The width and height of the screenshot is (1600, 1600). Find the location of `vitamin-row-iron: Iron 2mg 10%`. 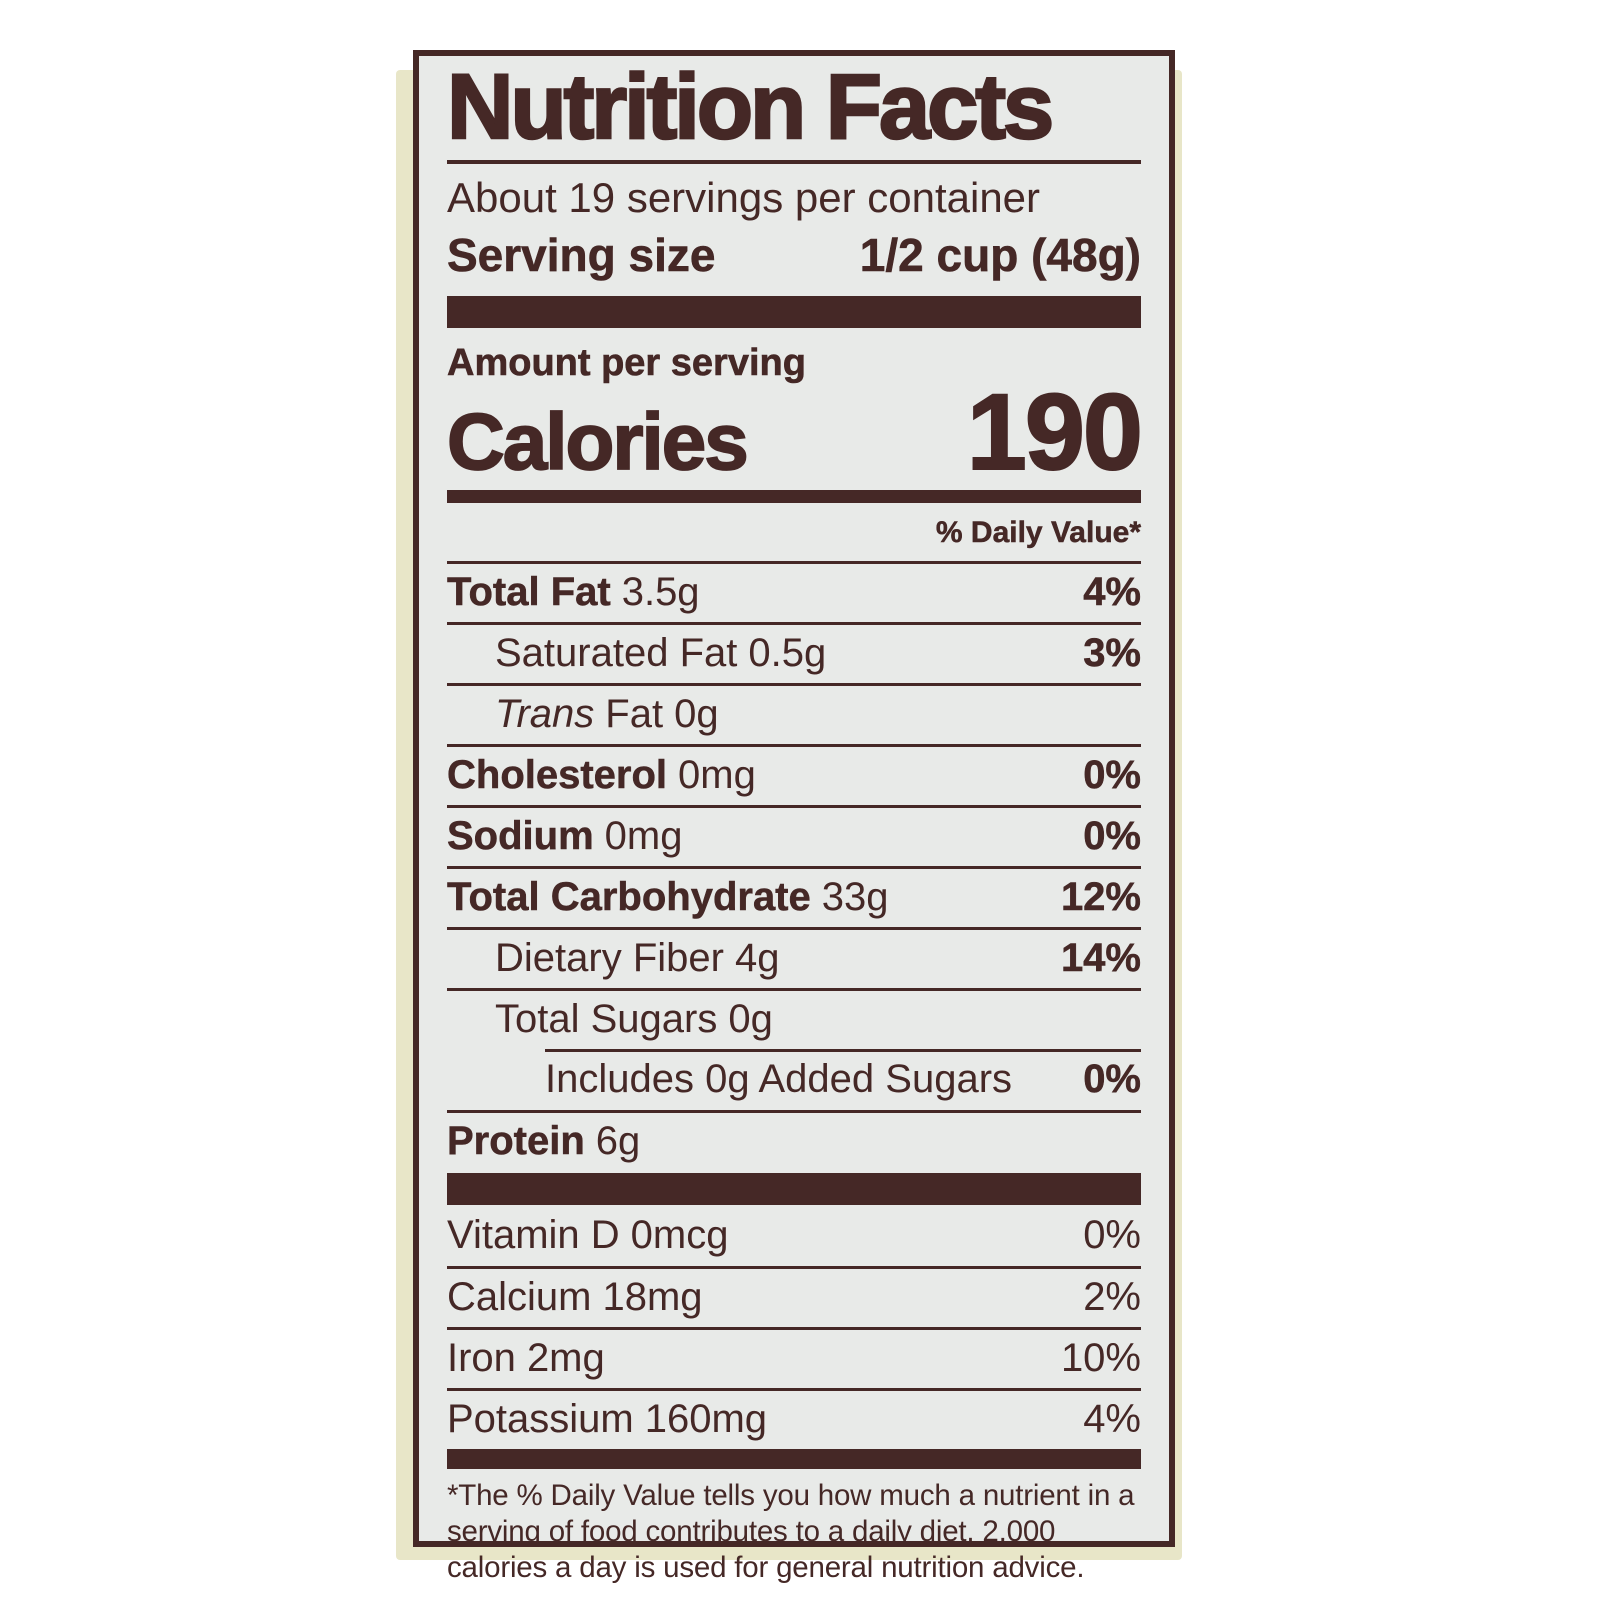

vitamin-row-iron: Iron 2mg 10% is located at coordinates (794, 1357).